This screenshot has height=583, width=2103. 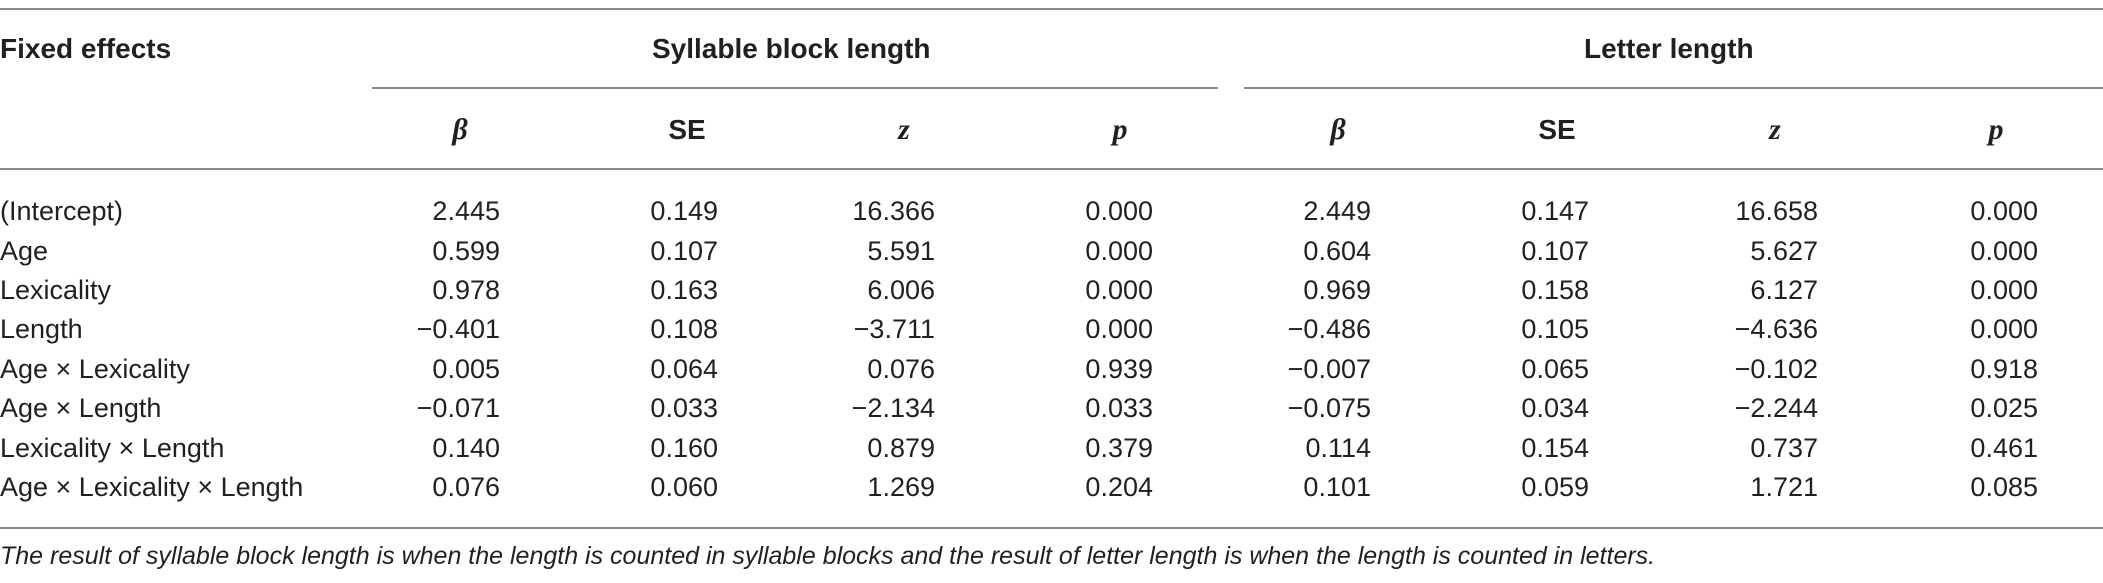 I want to click on table-bottom-rule, so click(x=1051, y=528).